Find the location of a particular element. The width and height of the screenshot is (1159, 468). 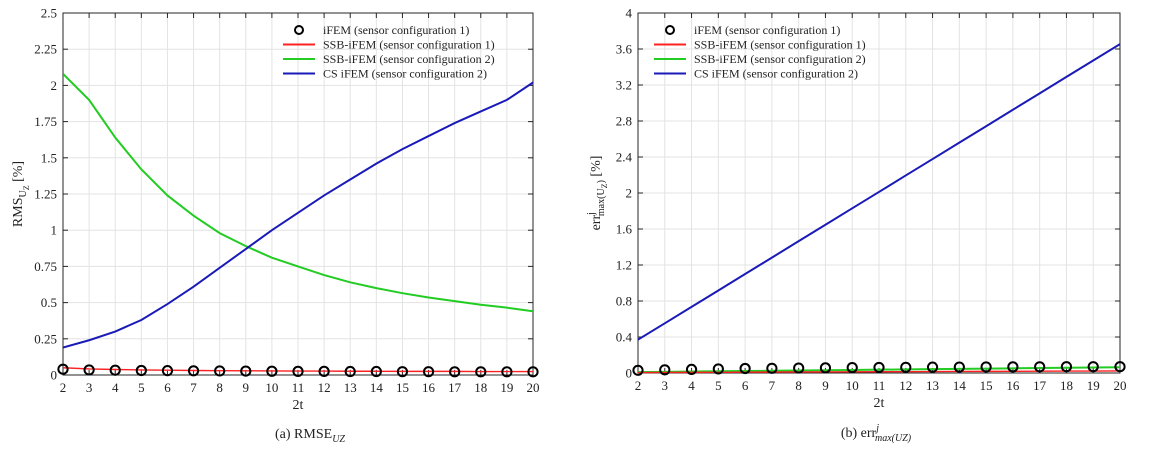

y-tick-label: 1.25 is located at coordinates (45, 194).